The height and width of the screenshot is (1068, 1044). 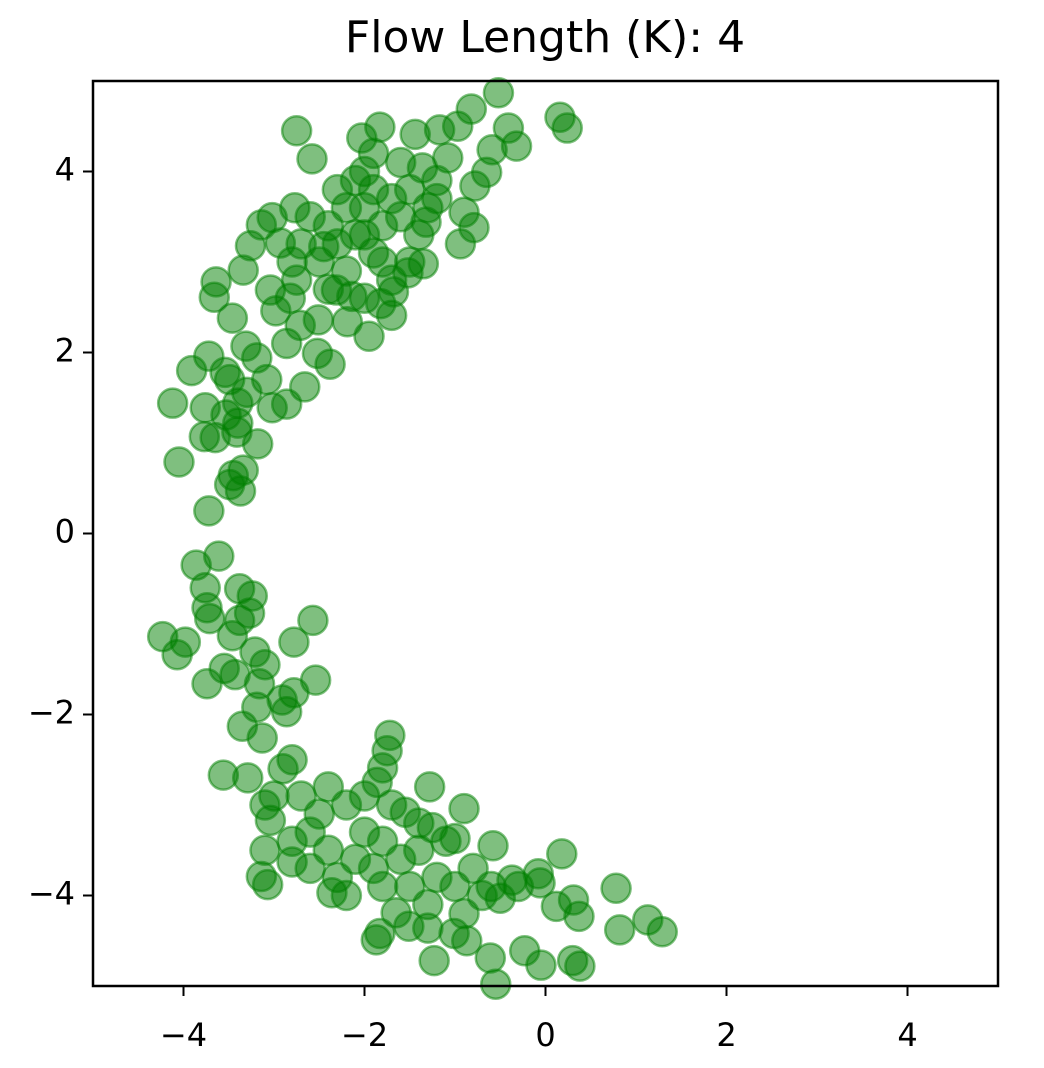 I want to click on x-tick-label: −4, so click(x=183, y=1035).